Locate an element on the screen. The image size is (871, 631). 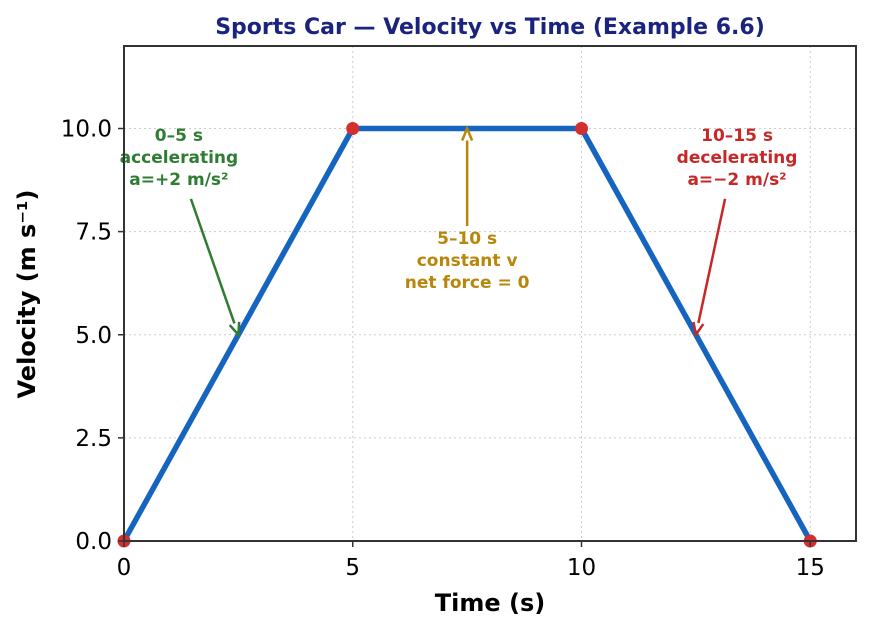
x-tick-label: 5 is located at coordinates (352, 568).